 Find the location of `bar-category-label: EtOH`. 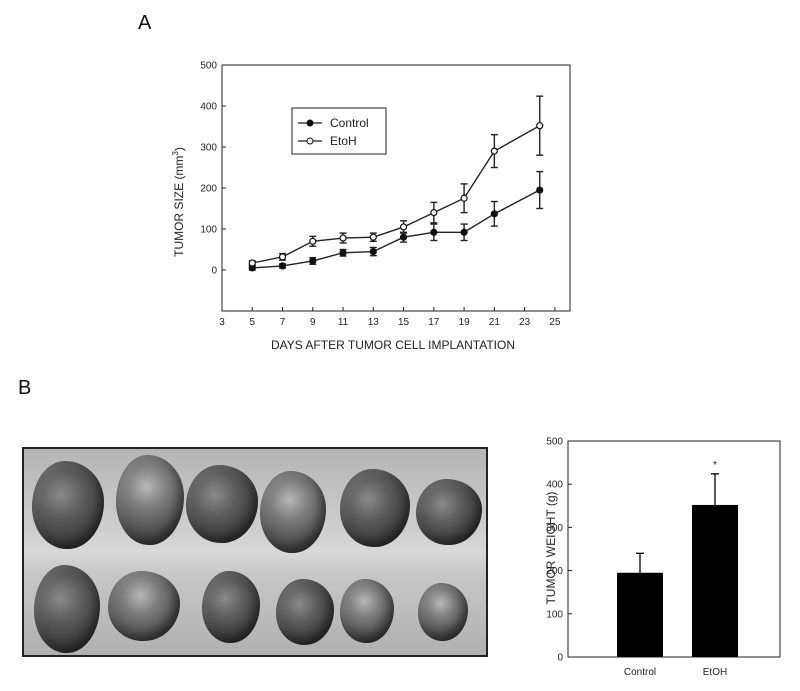

bar-category-label: EtOH is located at coordinates (715, 672).